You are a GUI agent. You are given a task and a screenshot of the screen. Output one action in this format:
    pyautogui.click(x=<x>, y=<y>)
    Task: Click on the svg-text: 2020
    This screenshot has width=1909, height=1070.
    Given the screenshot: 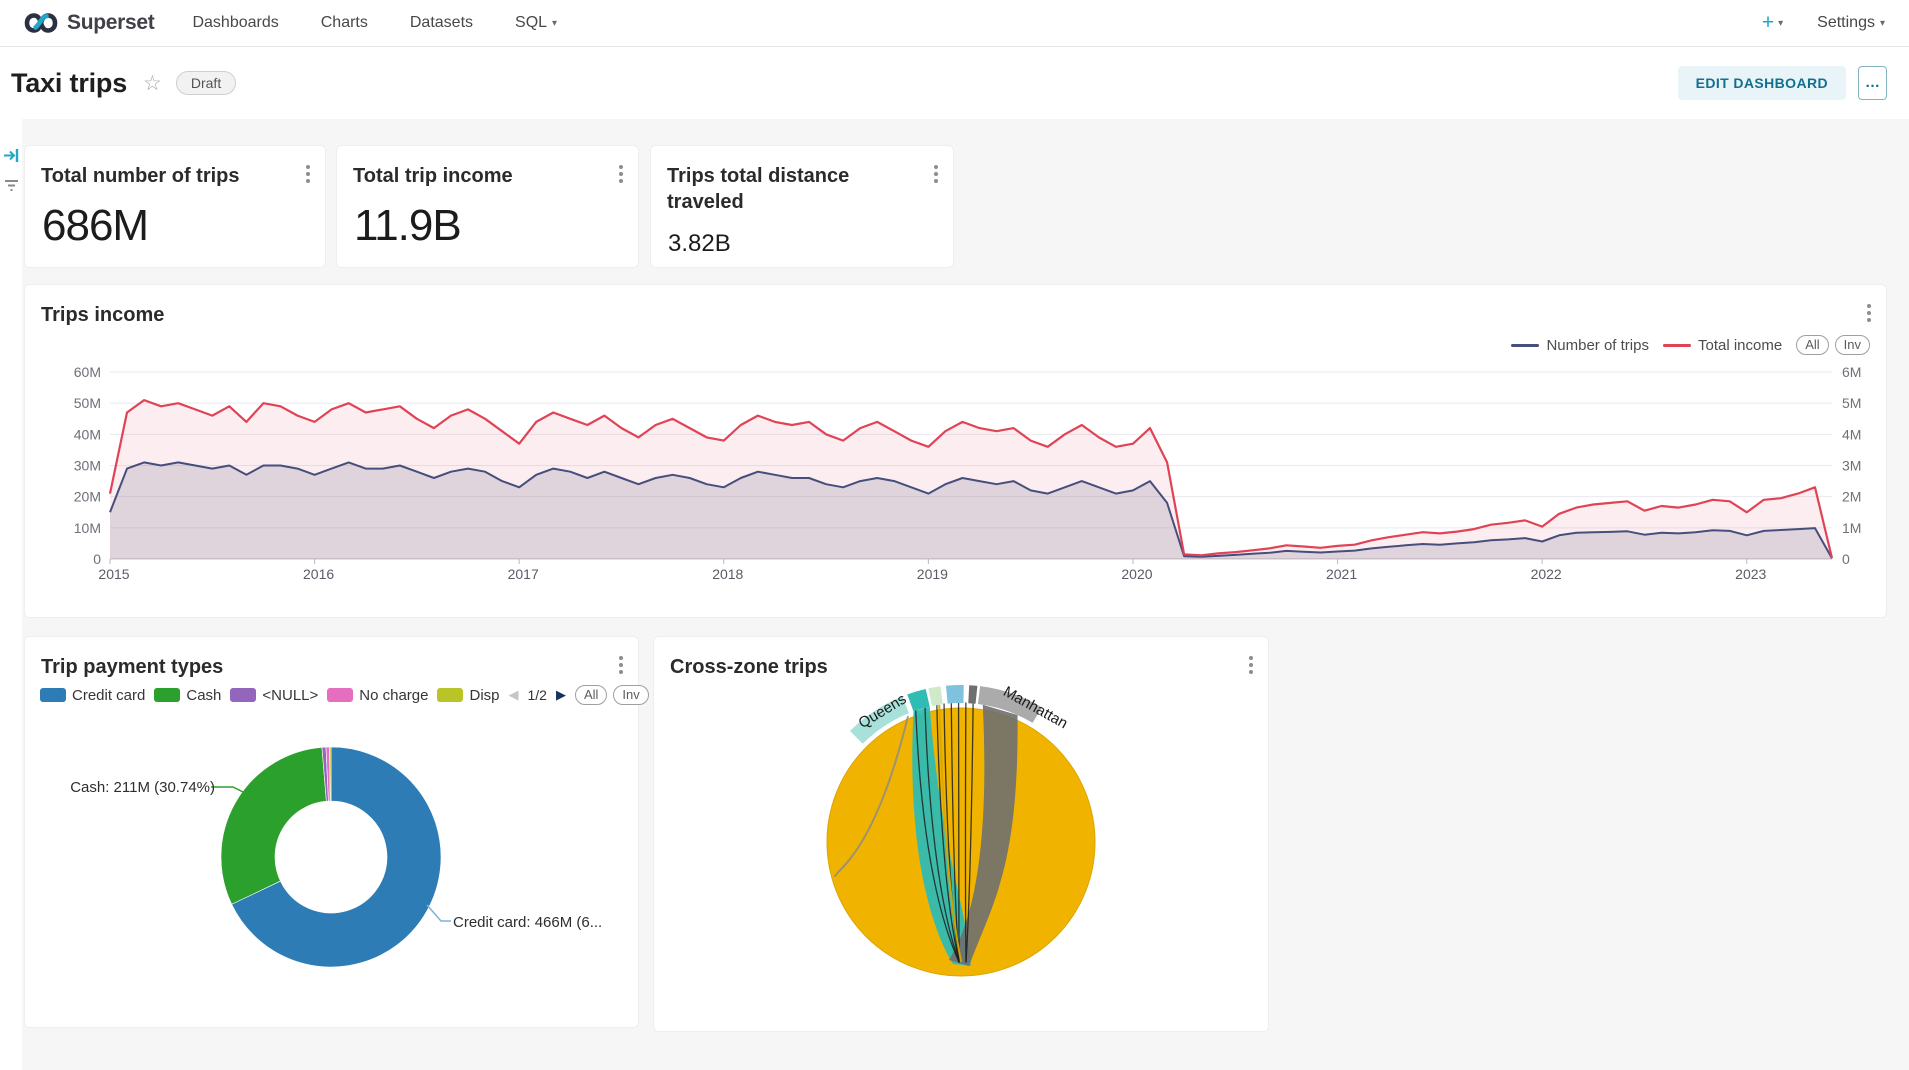 What is the action you would take?
    pyautogui.click(x=1136, y=574)
    